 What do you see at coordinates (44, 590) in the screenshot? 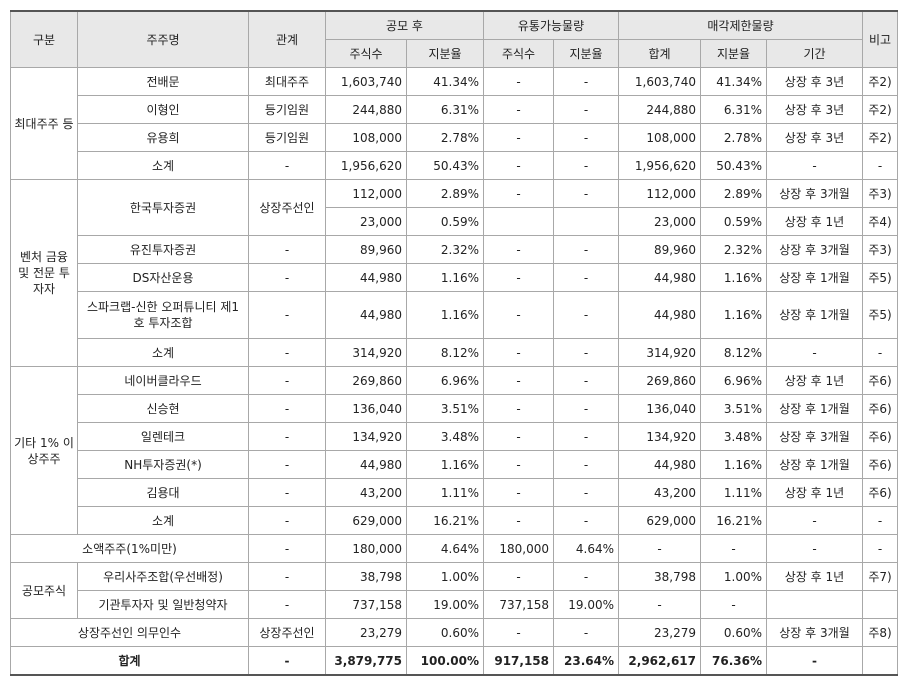
I see `cell: 공모주식` at bounding box center [44, 590].